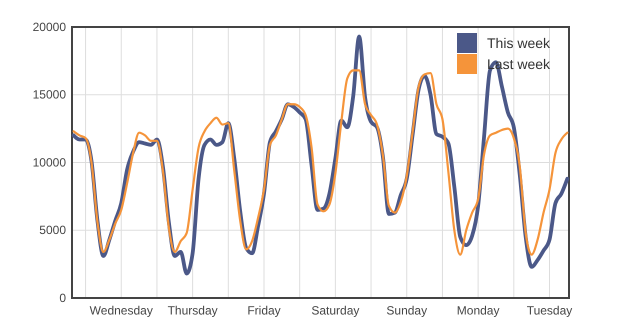 The height and width of the screenshot is (325, 617). What do you see at coordinates (549, 311) in the screenshot?
I see `x-tick-label: Tuesday` at bounding box center [549, 311].